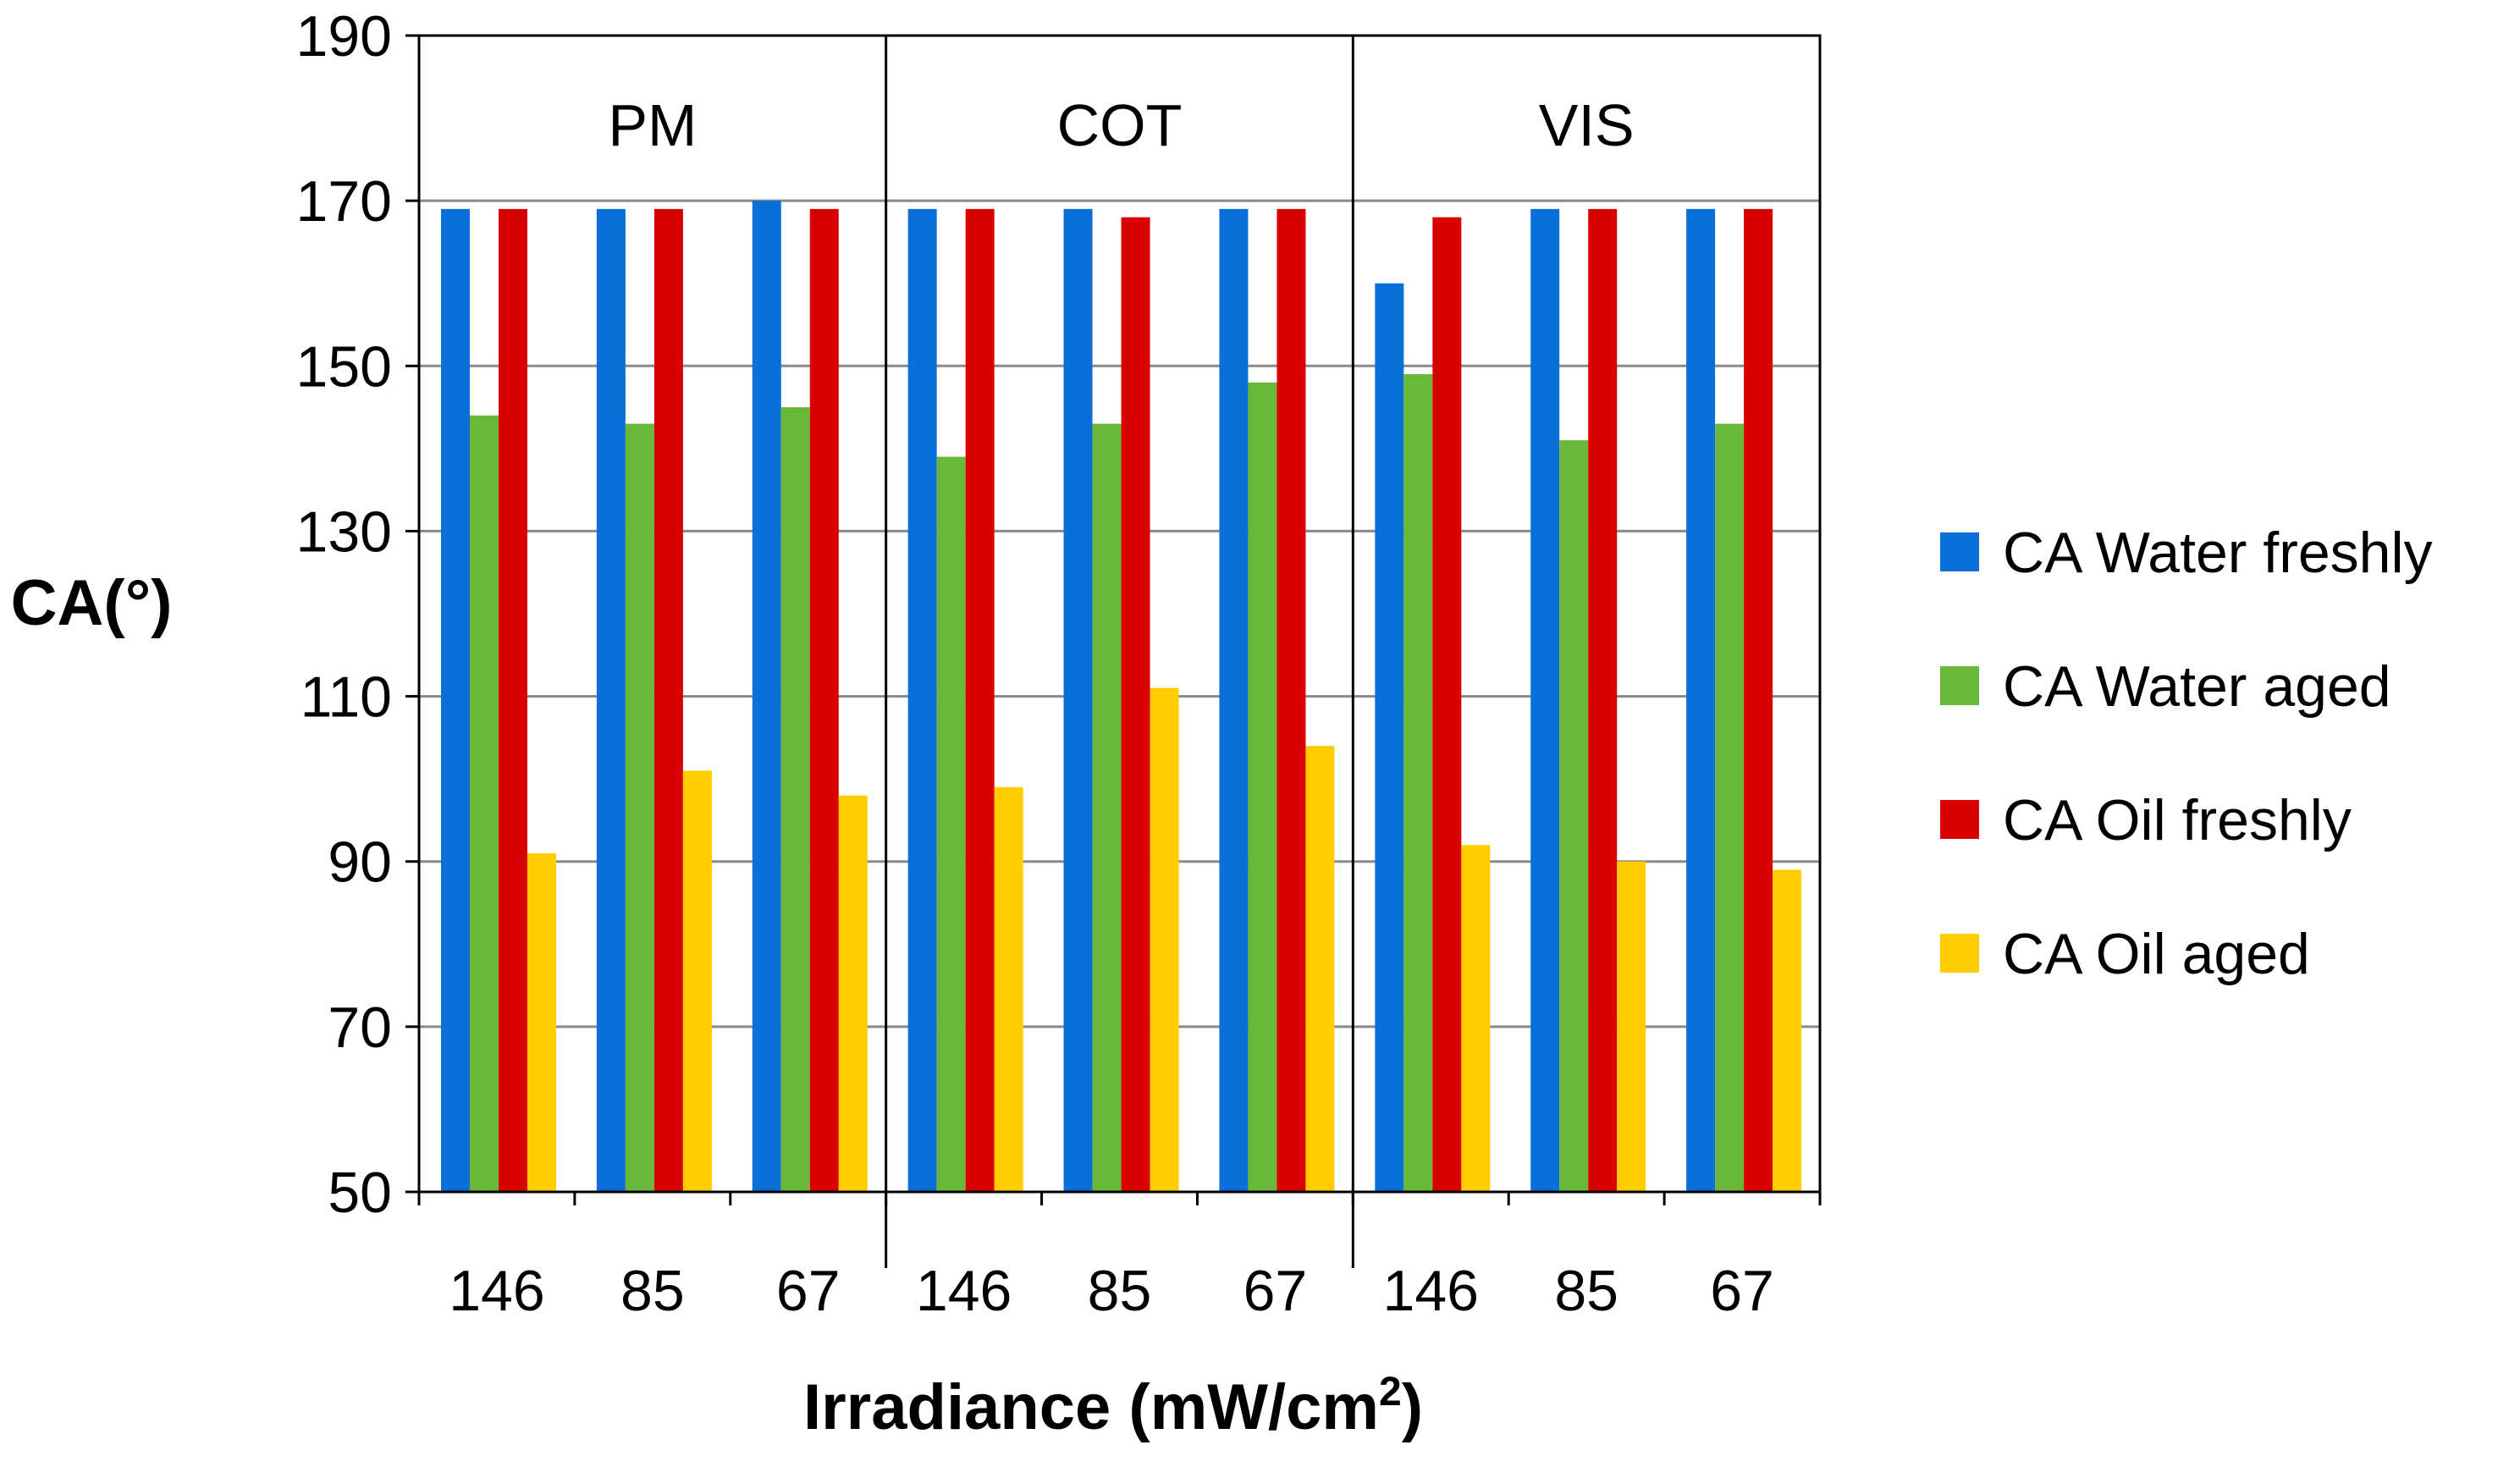 The image size is (2520, 1467). What do you see at coordinates (360, 1193) in the screenshot?
I see `y-tick-label-50: 50` at bounding box center [360, 1193].